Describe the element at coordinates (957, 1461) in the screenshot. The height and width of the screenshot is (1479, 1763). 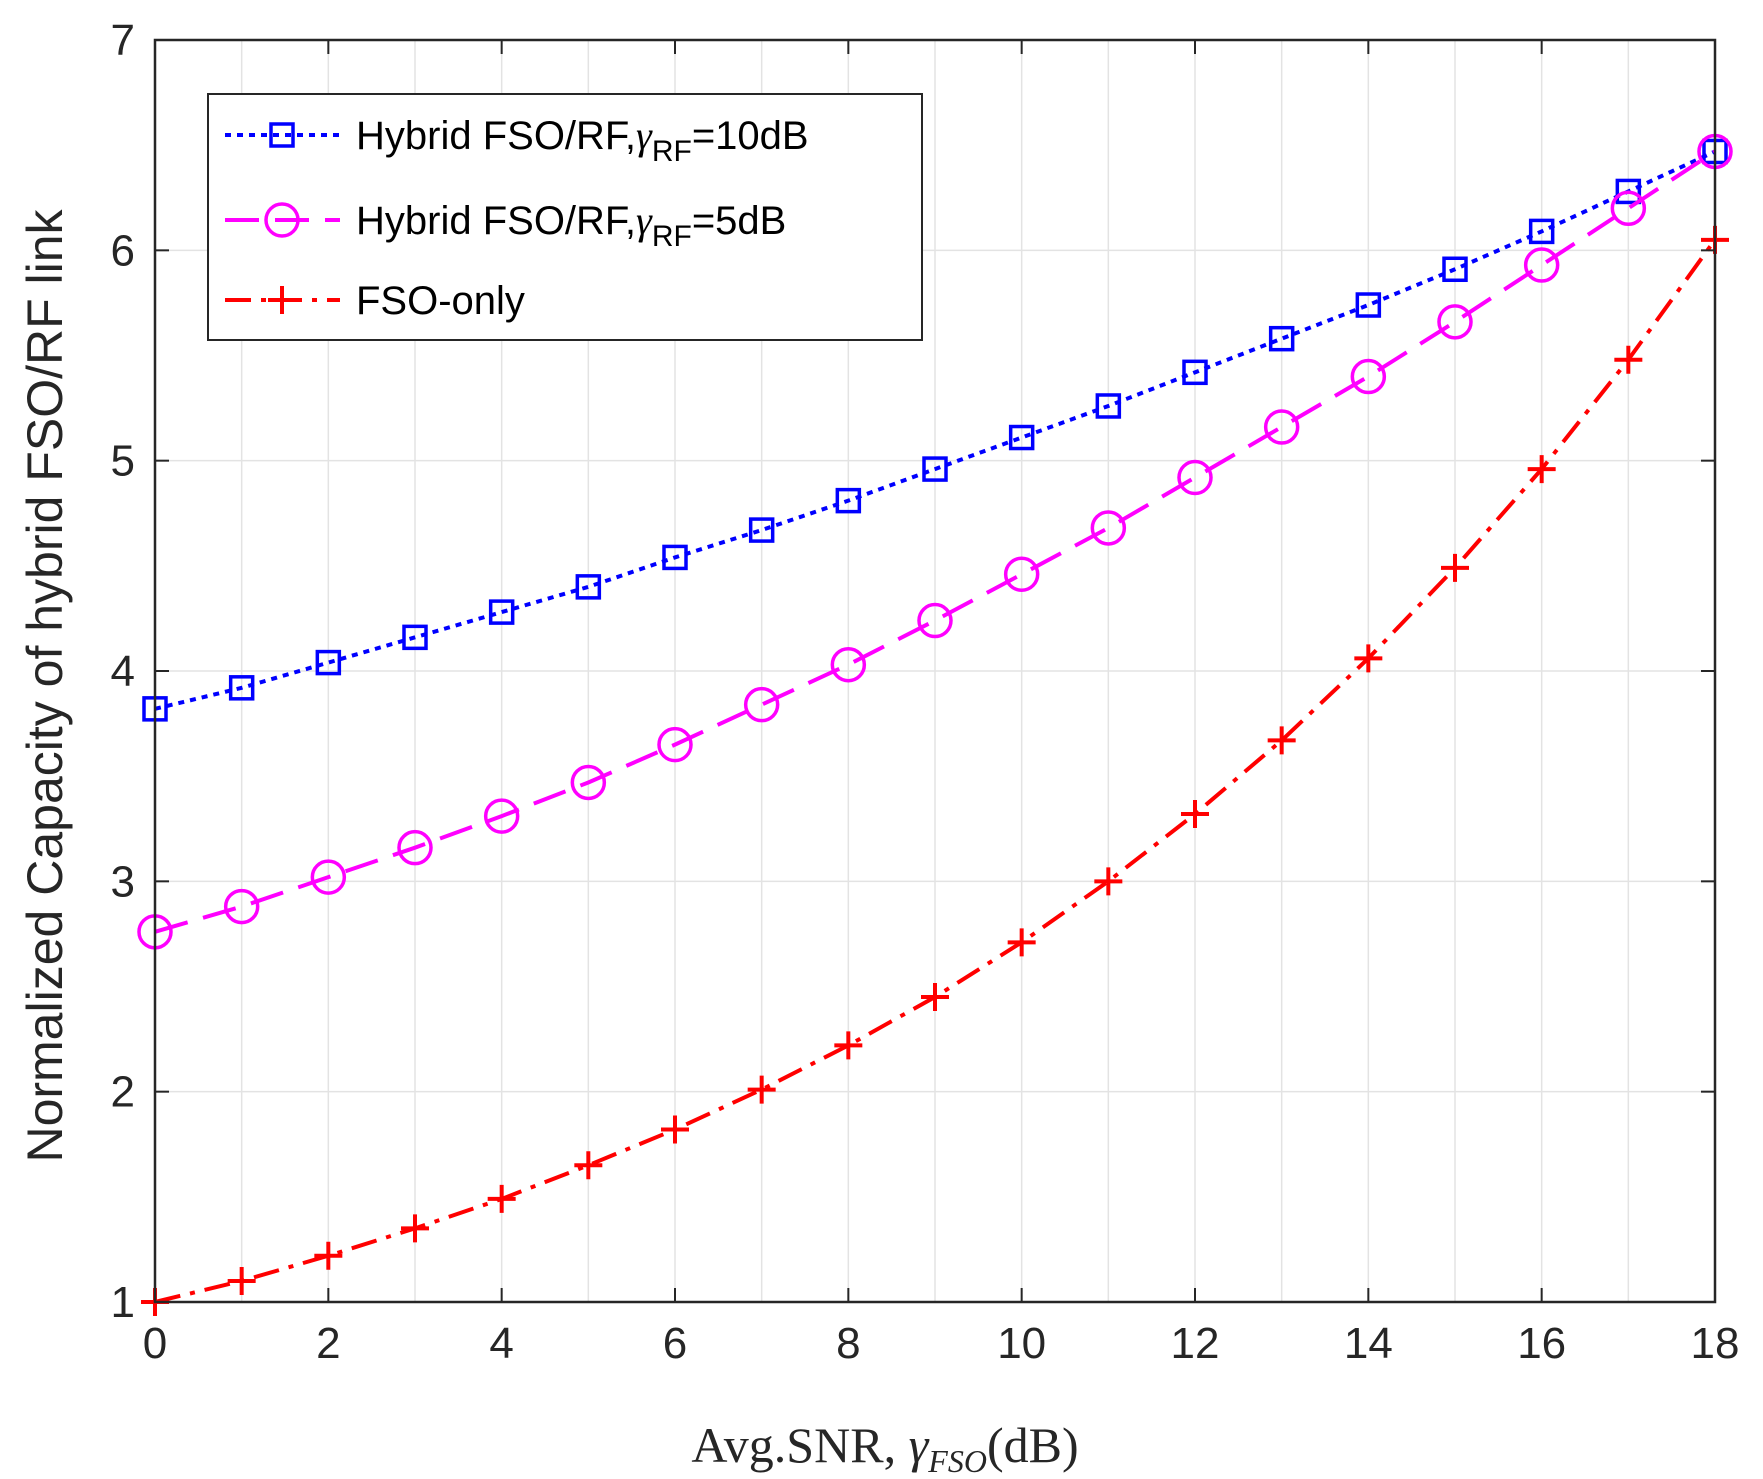
I see `x-axis-label-subscript: FSO` at that location.